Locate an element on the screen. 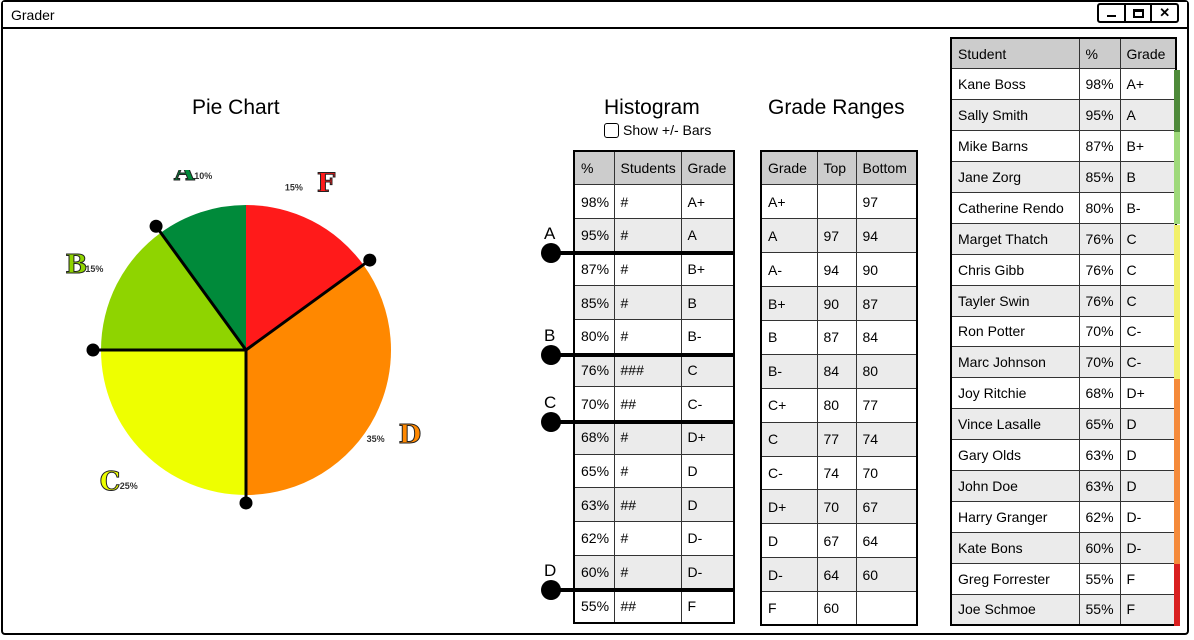 The width and height of the screenshot is (1194, 640). pct-cell: 85% is located at coordinates (1099, 177).